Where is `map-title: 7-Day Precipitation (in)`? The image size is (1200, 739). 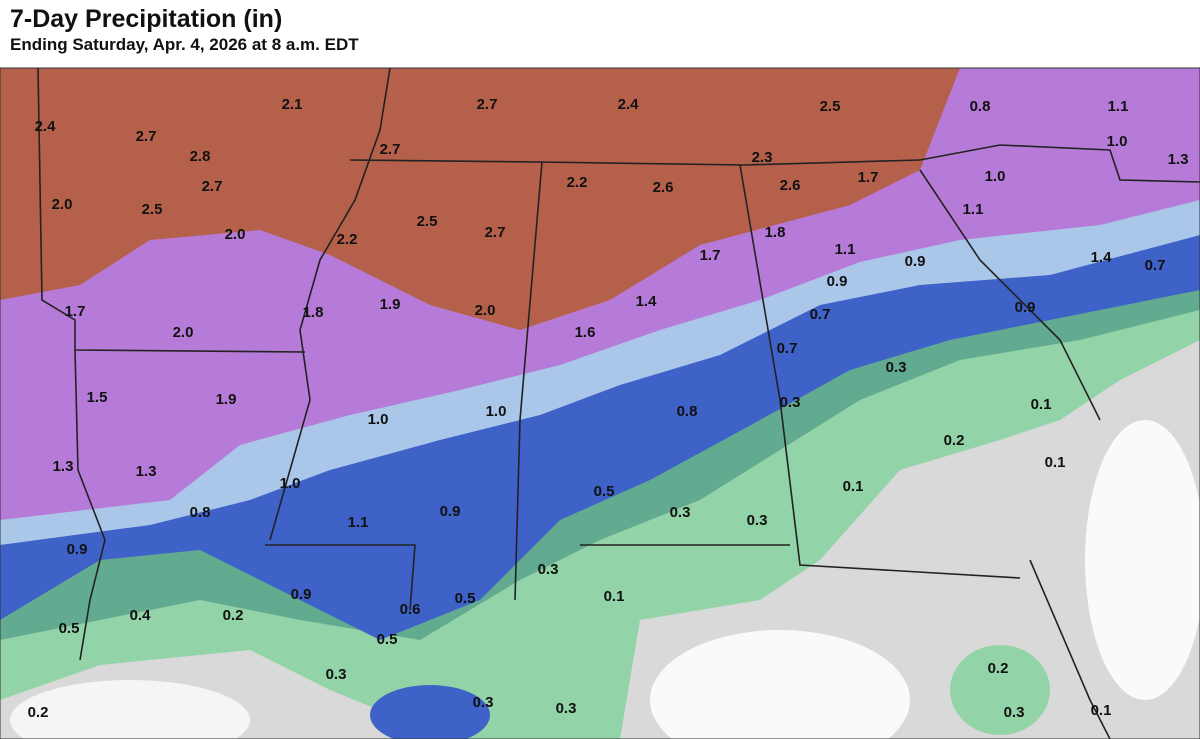 map-title: 7-Day Precipitation (in) is located at coordinates (146, 19).